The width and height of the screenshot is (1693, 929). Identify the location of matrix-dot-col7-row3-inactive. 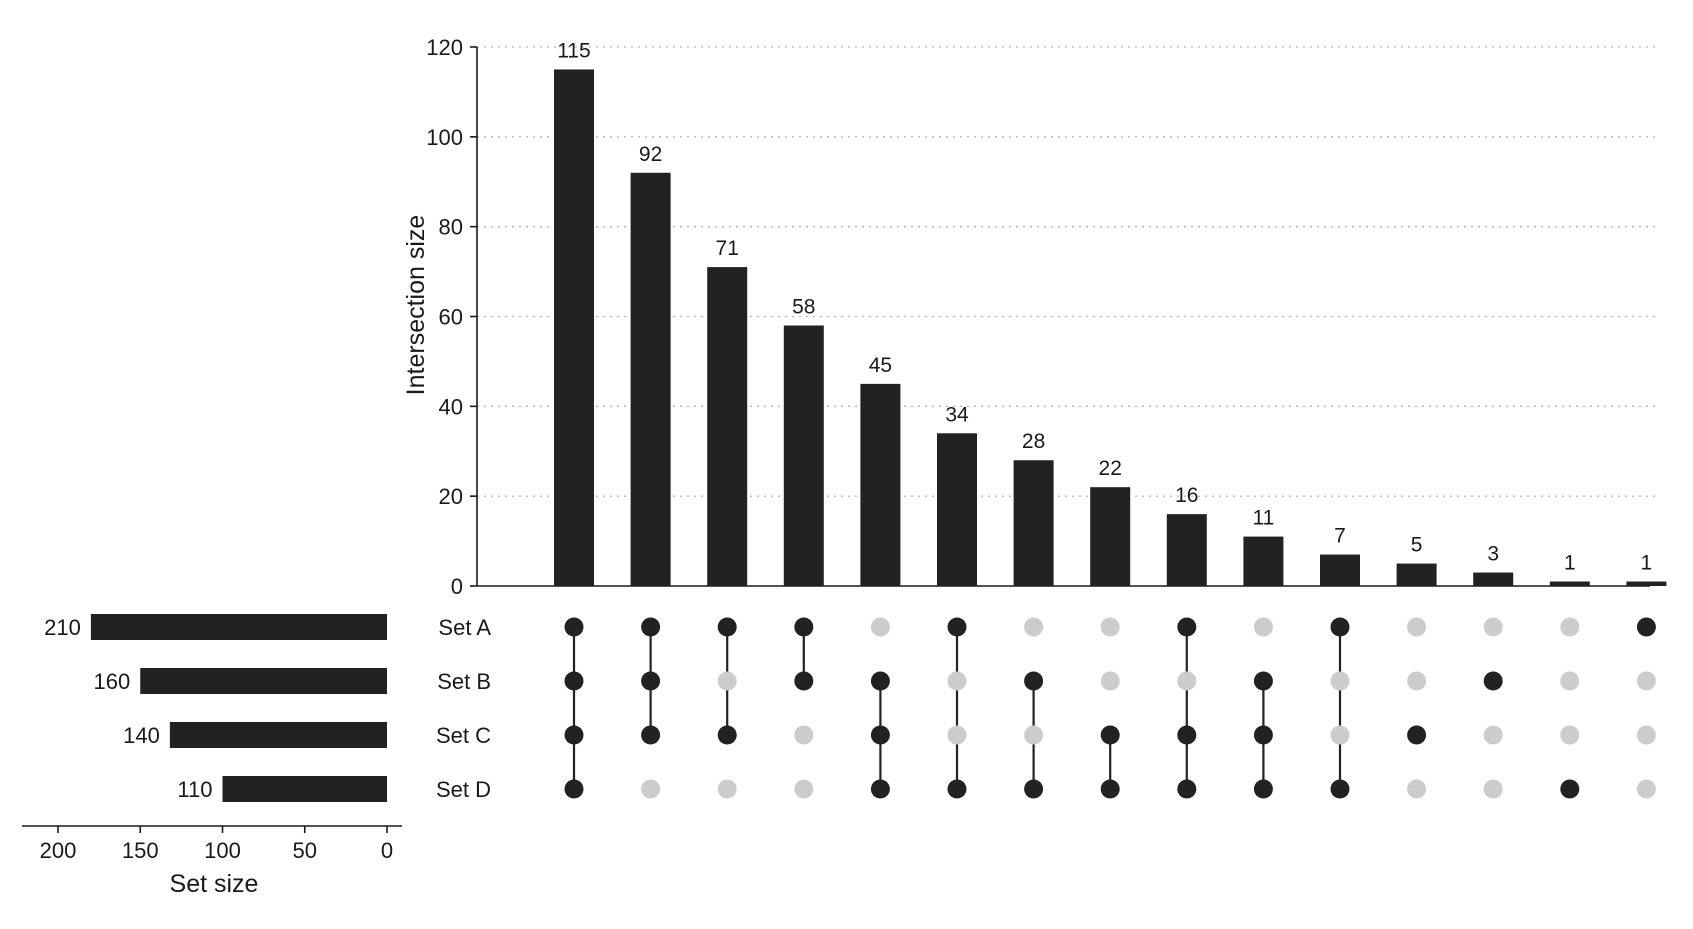
(1034, 735).